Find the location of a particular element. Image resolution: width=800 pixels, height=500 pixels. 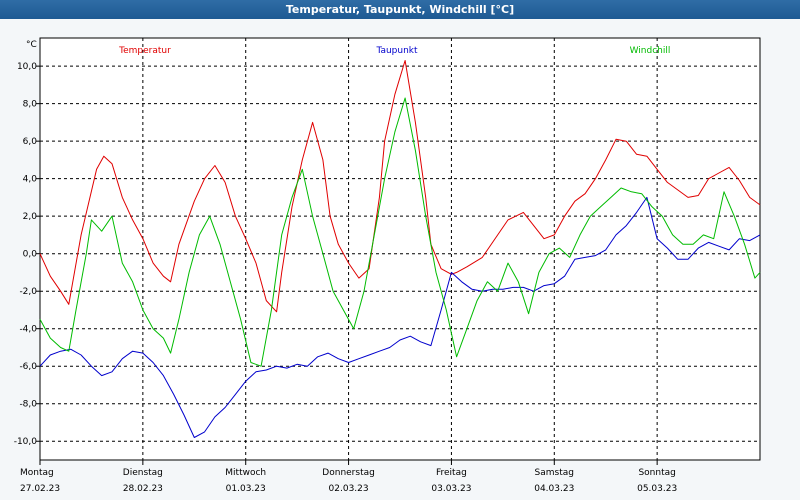

y-tick-label: -10,0 is located at coordinates (26, 442).